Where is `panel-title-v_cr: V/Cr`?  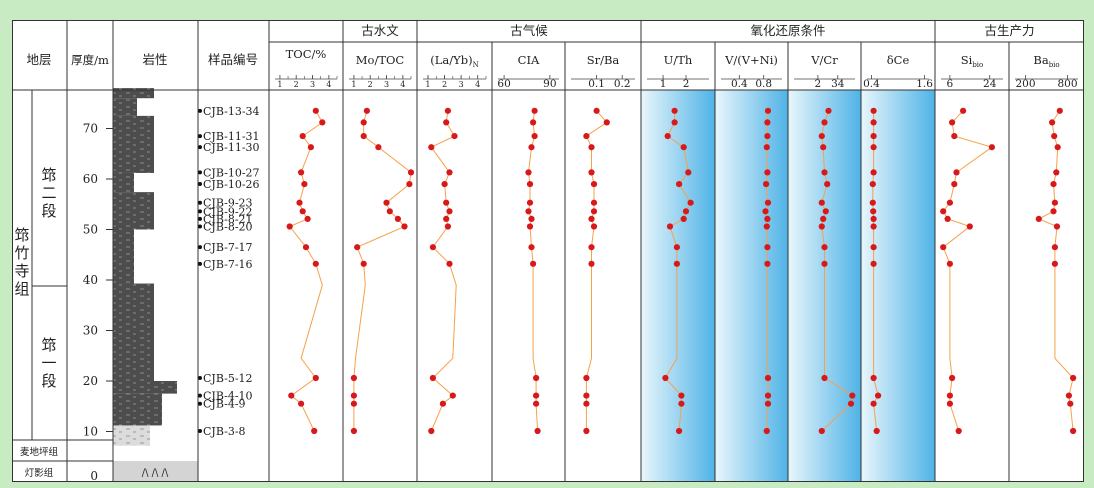 panel-title-v_cr: V/Cr is located at coordinates (824, 60).